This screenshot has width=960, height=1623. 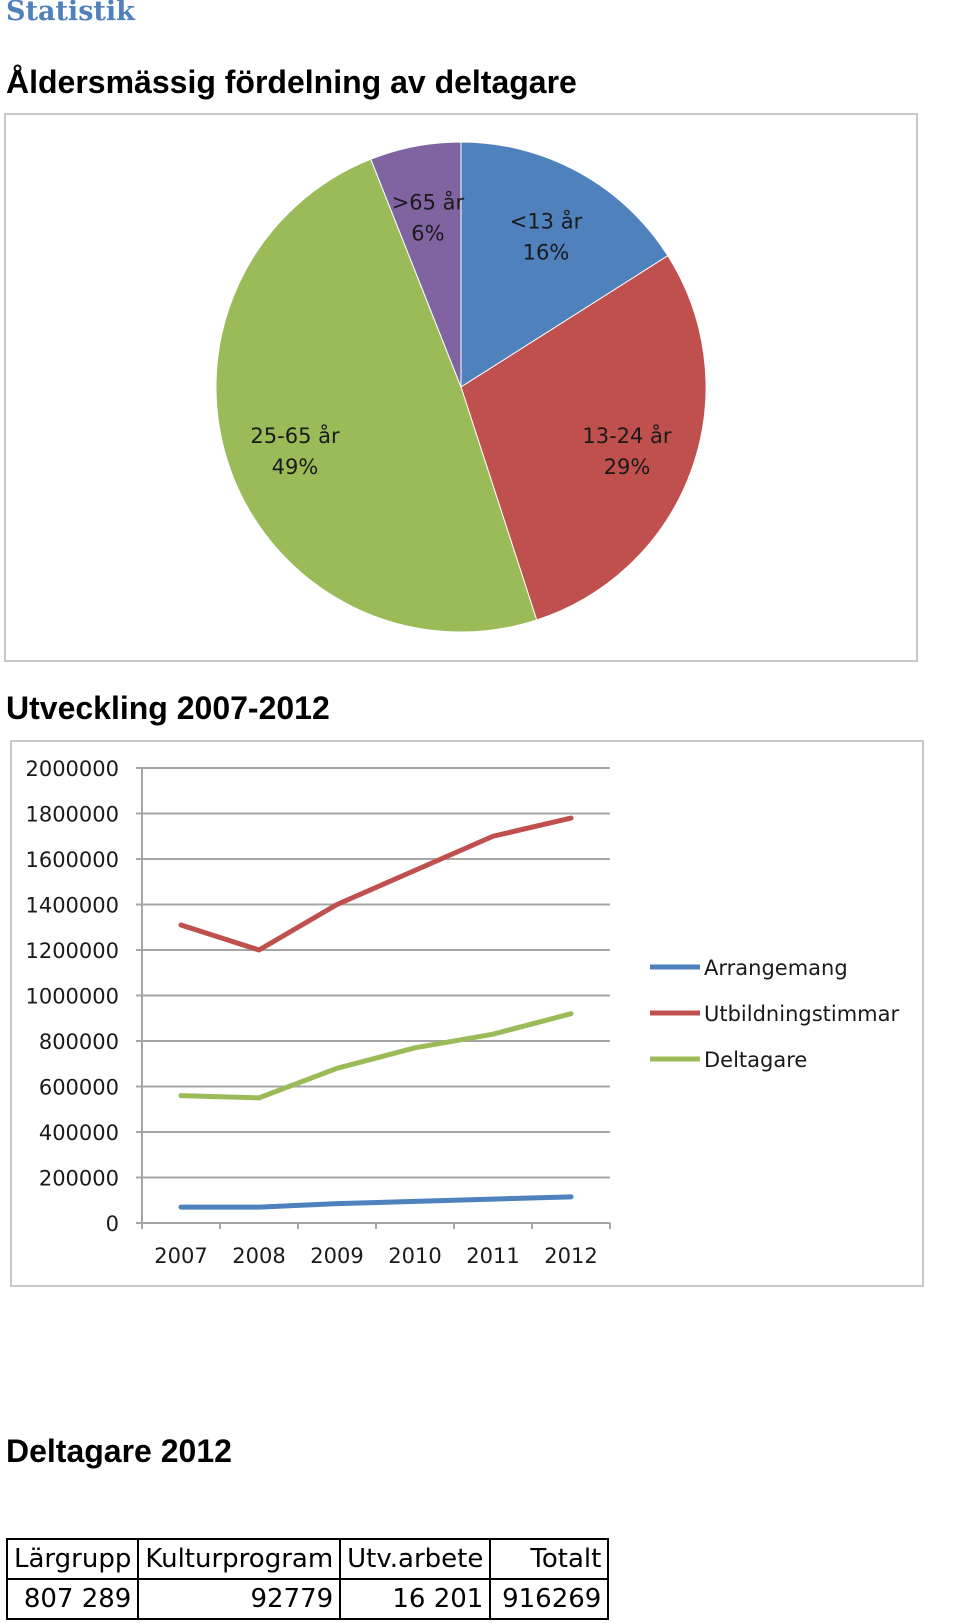 What do you see at coordinates (239, 1599) in the screenshot?
I see `table-cell: 92779` at bounding box center [239, 1599].